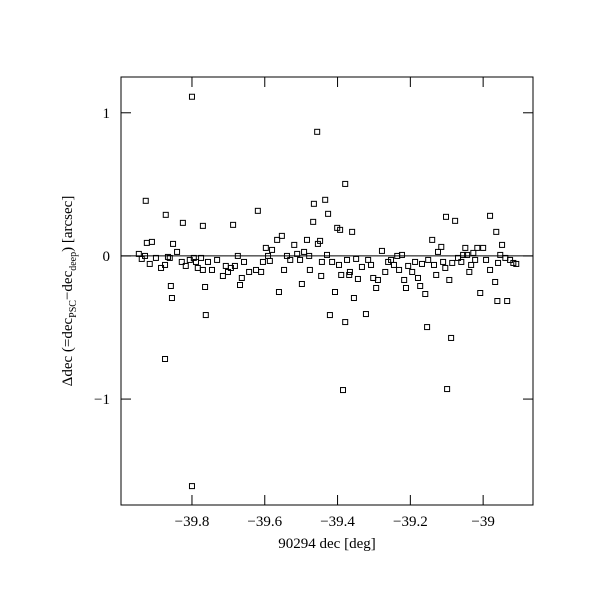  What do you see at coordinates (73, 261) in the screenshot?
I see `y-label-sub: deep` at bounding box center [73, 261].